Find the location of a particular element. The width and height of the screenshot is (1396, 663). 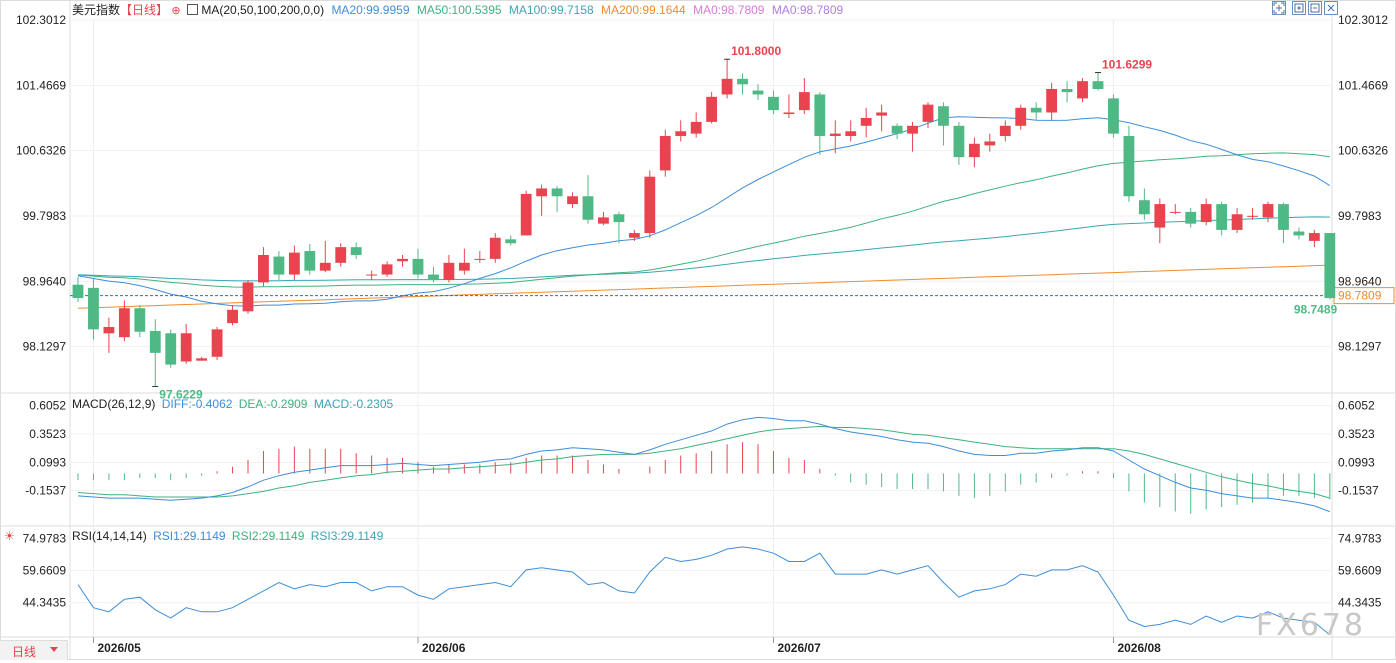

main-y-tick-left: 101.4669 is located at coordinates (41, 85).